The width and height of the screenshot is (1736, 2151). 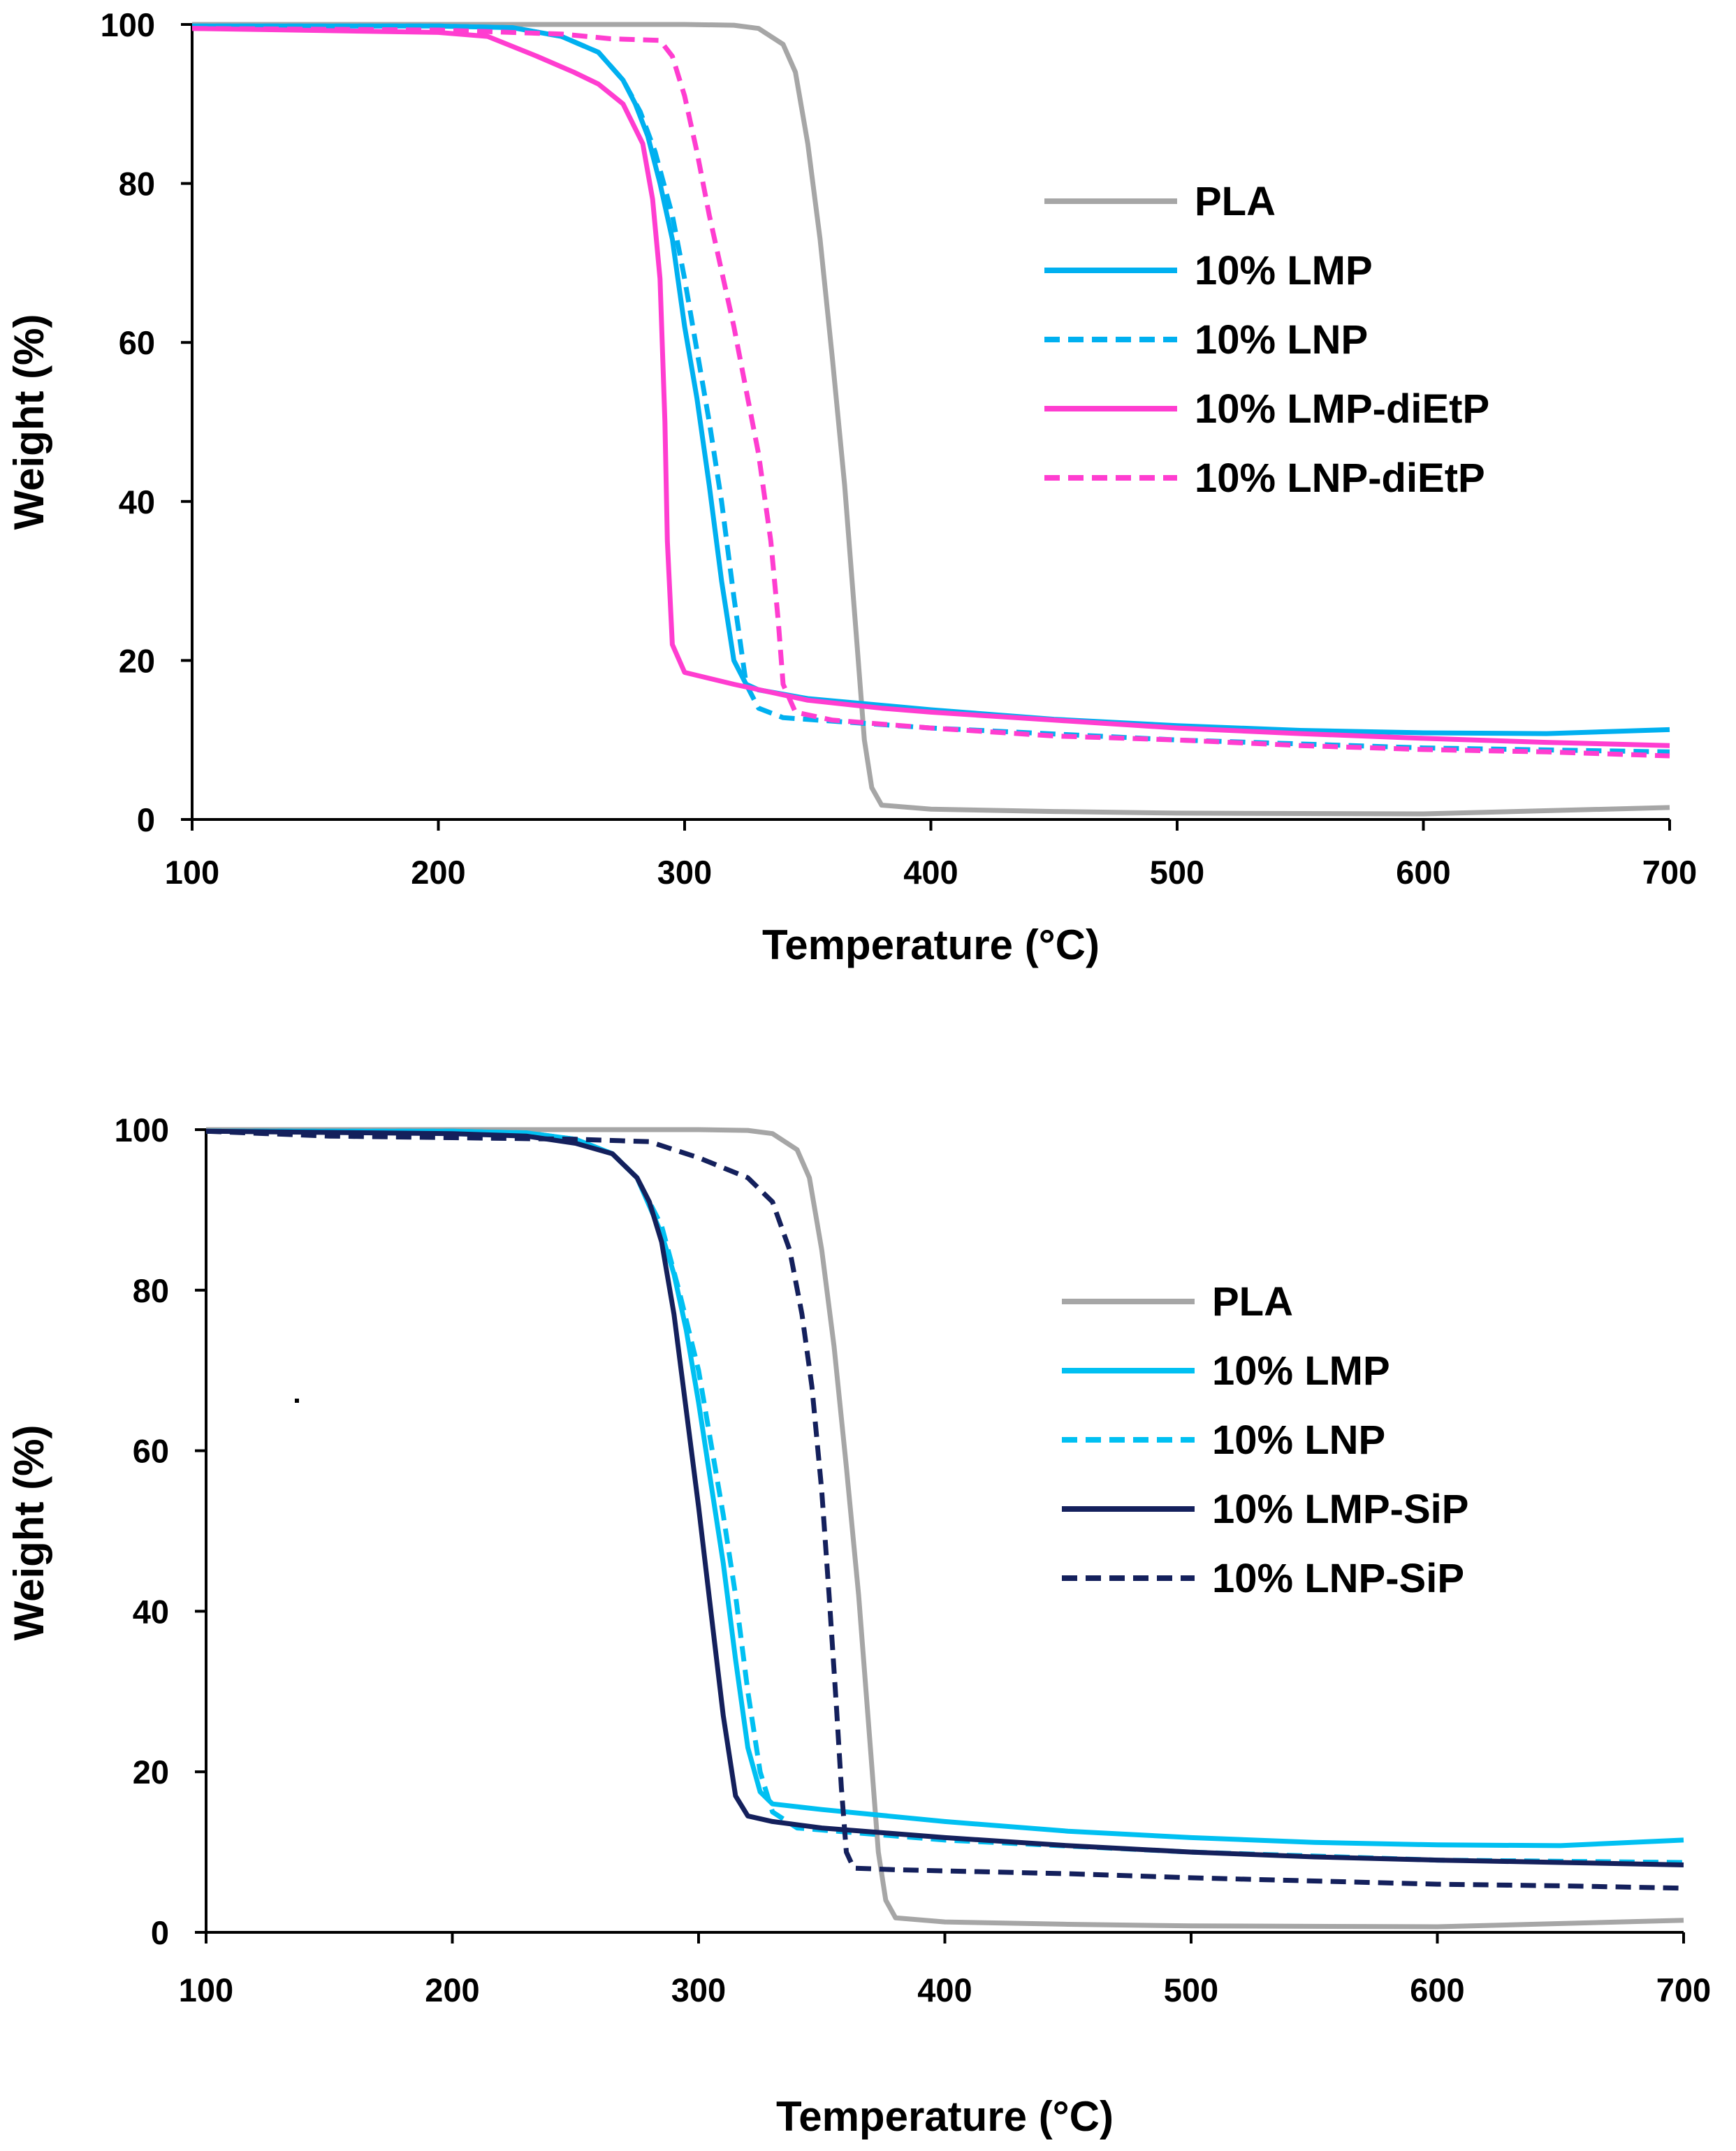 I want to click on legend-label: 10% LMP-SiP, so click(x=1340, y=1510).